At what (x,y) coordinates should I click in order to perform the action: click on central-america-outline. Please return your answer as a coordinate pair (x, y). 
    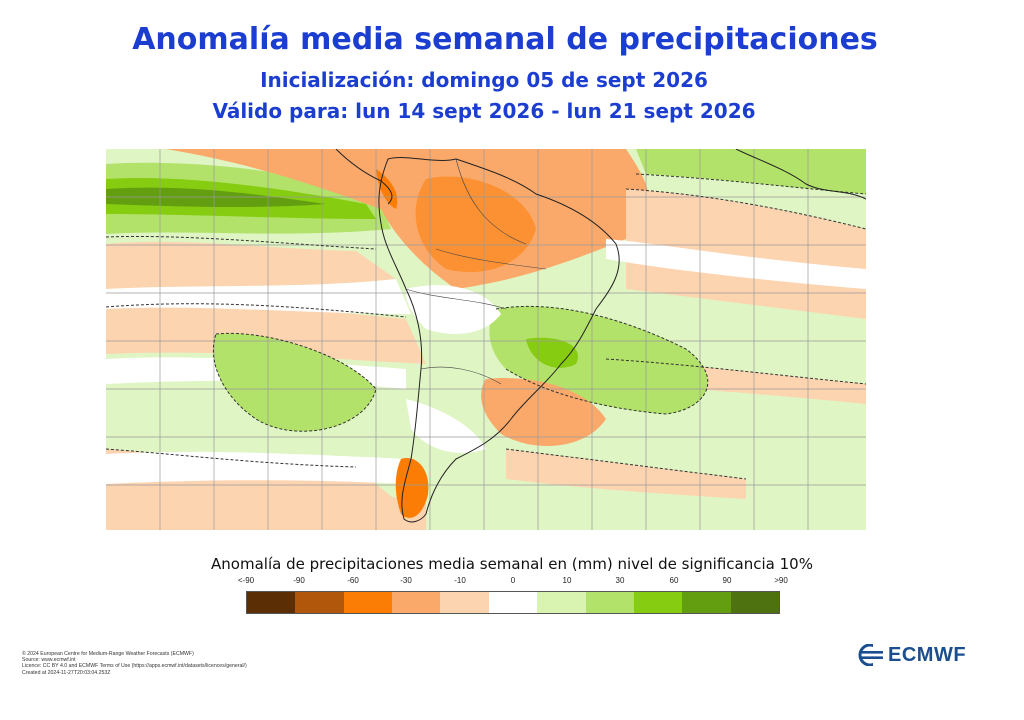
    Looking at the image, I should click on (364, 177).